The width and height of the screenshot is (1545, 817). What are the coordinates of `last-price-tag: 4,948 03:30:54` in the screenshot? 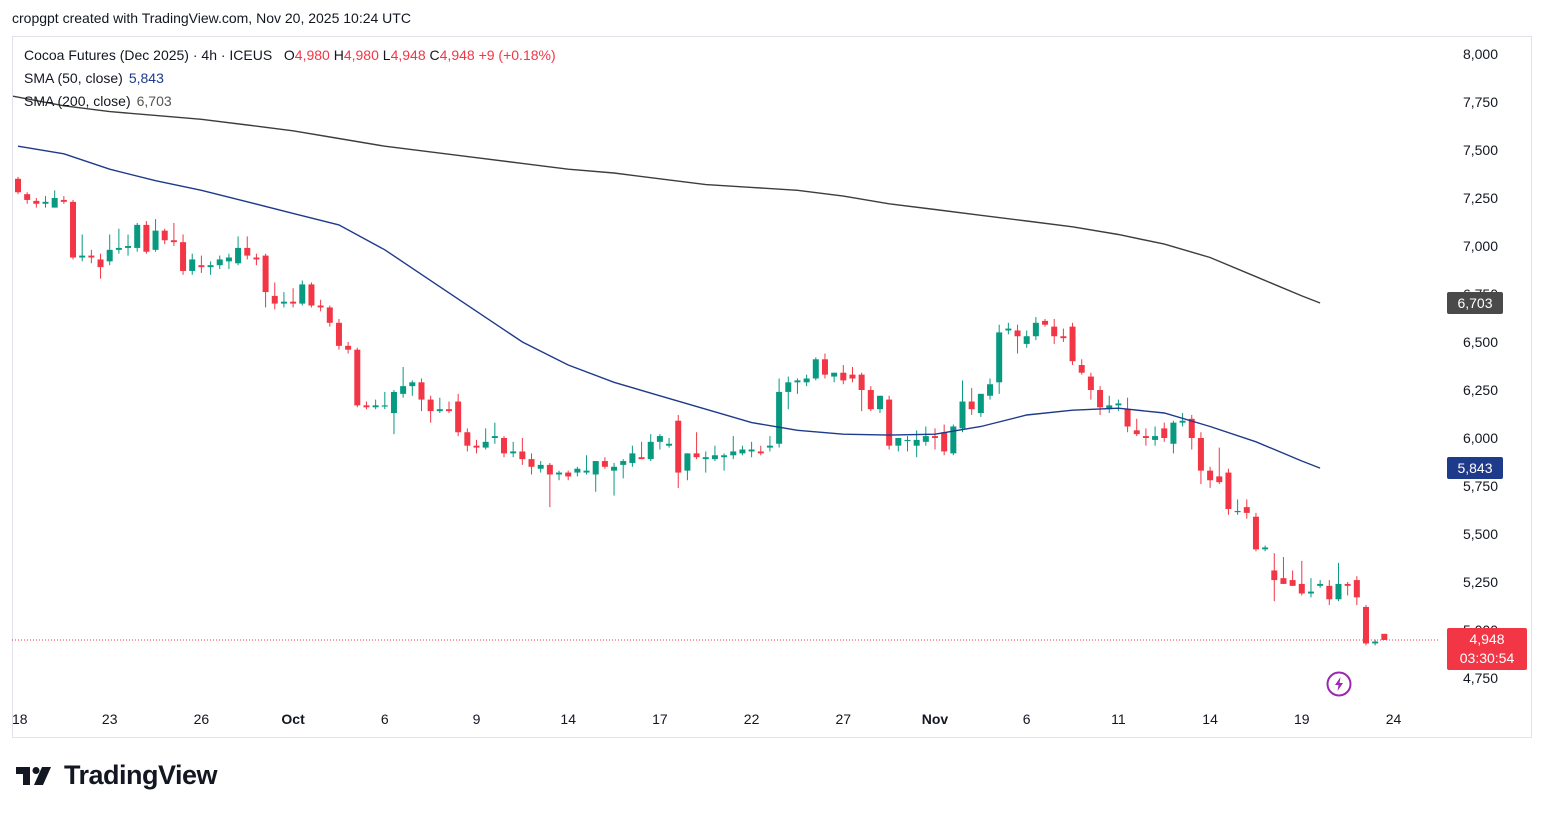 It's located at (1487, 648).